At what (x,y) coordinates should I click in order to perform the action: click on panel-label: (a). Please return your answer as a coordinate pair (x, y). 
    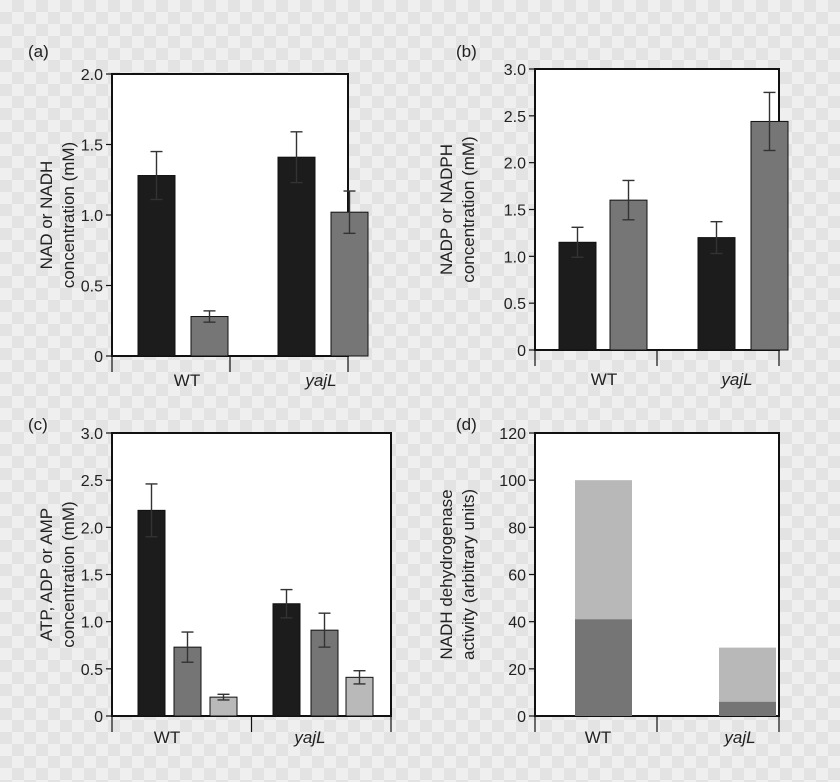
    Looking at the image, I should click on (38, 51).